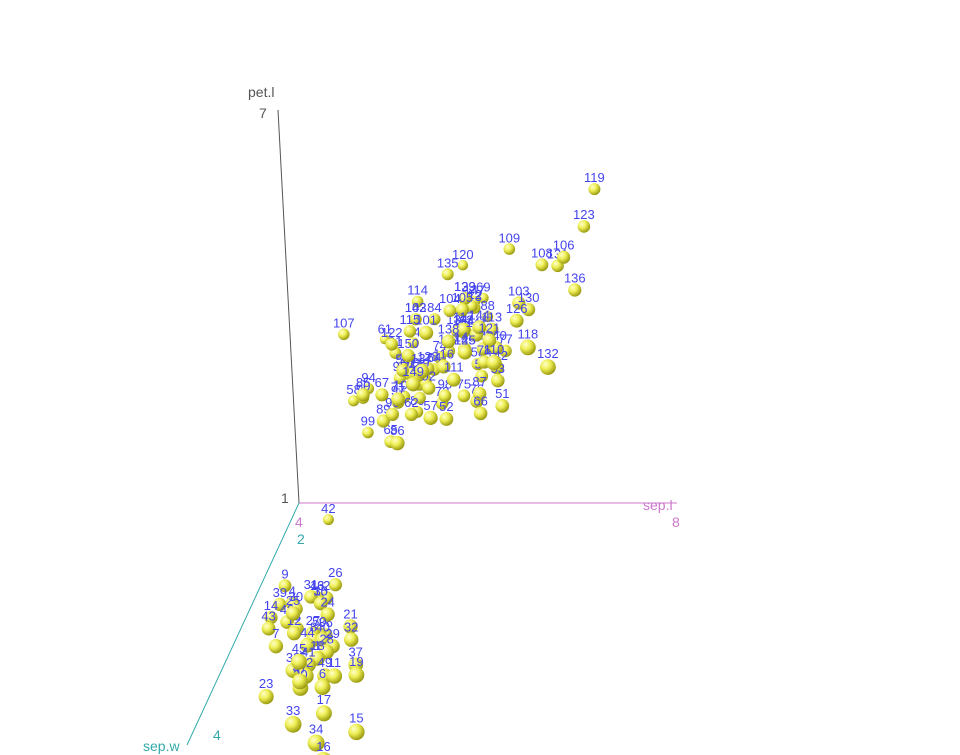 Image resolution: width=960 pixels, height=755 pixels. I want to click on data-point-104: 104, so click(450, 304).